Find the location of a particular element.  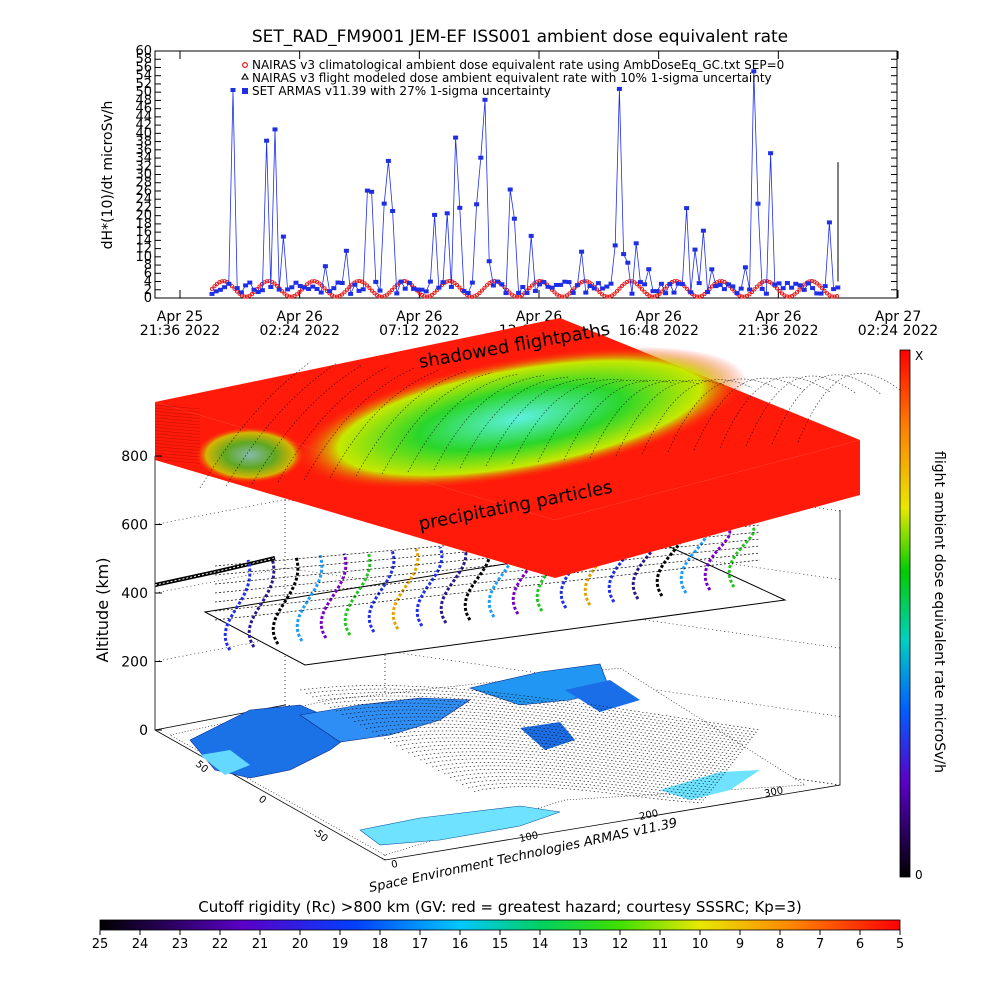

x-tick-label: 07:12 2022 is located at coordinates (419, 331).